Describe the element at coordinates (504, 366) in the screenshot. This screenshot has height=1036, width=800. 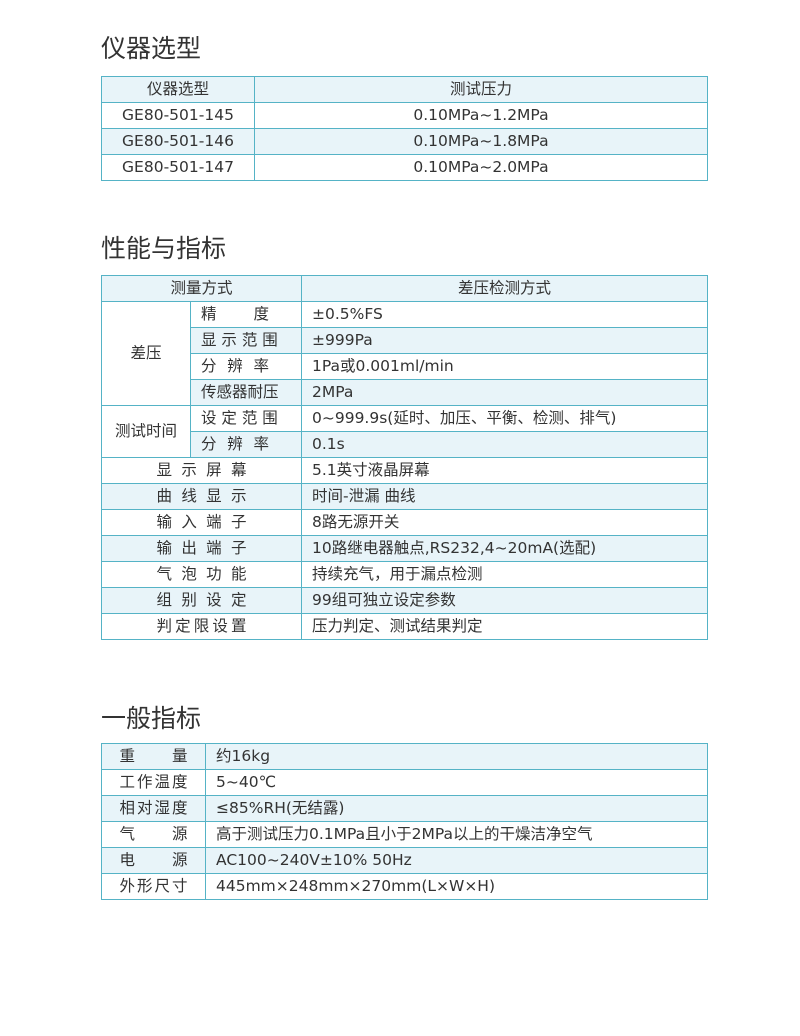
I see `row-value: 1Pa或0.001ml/min` at that location.